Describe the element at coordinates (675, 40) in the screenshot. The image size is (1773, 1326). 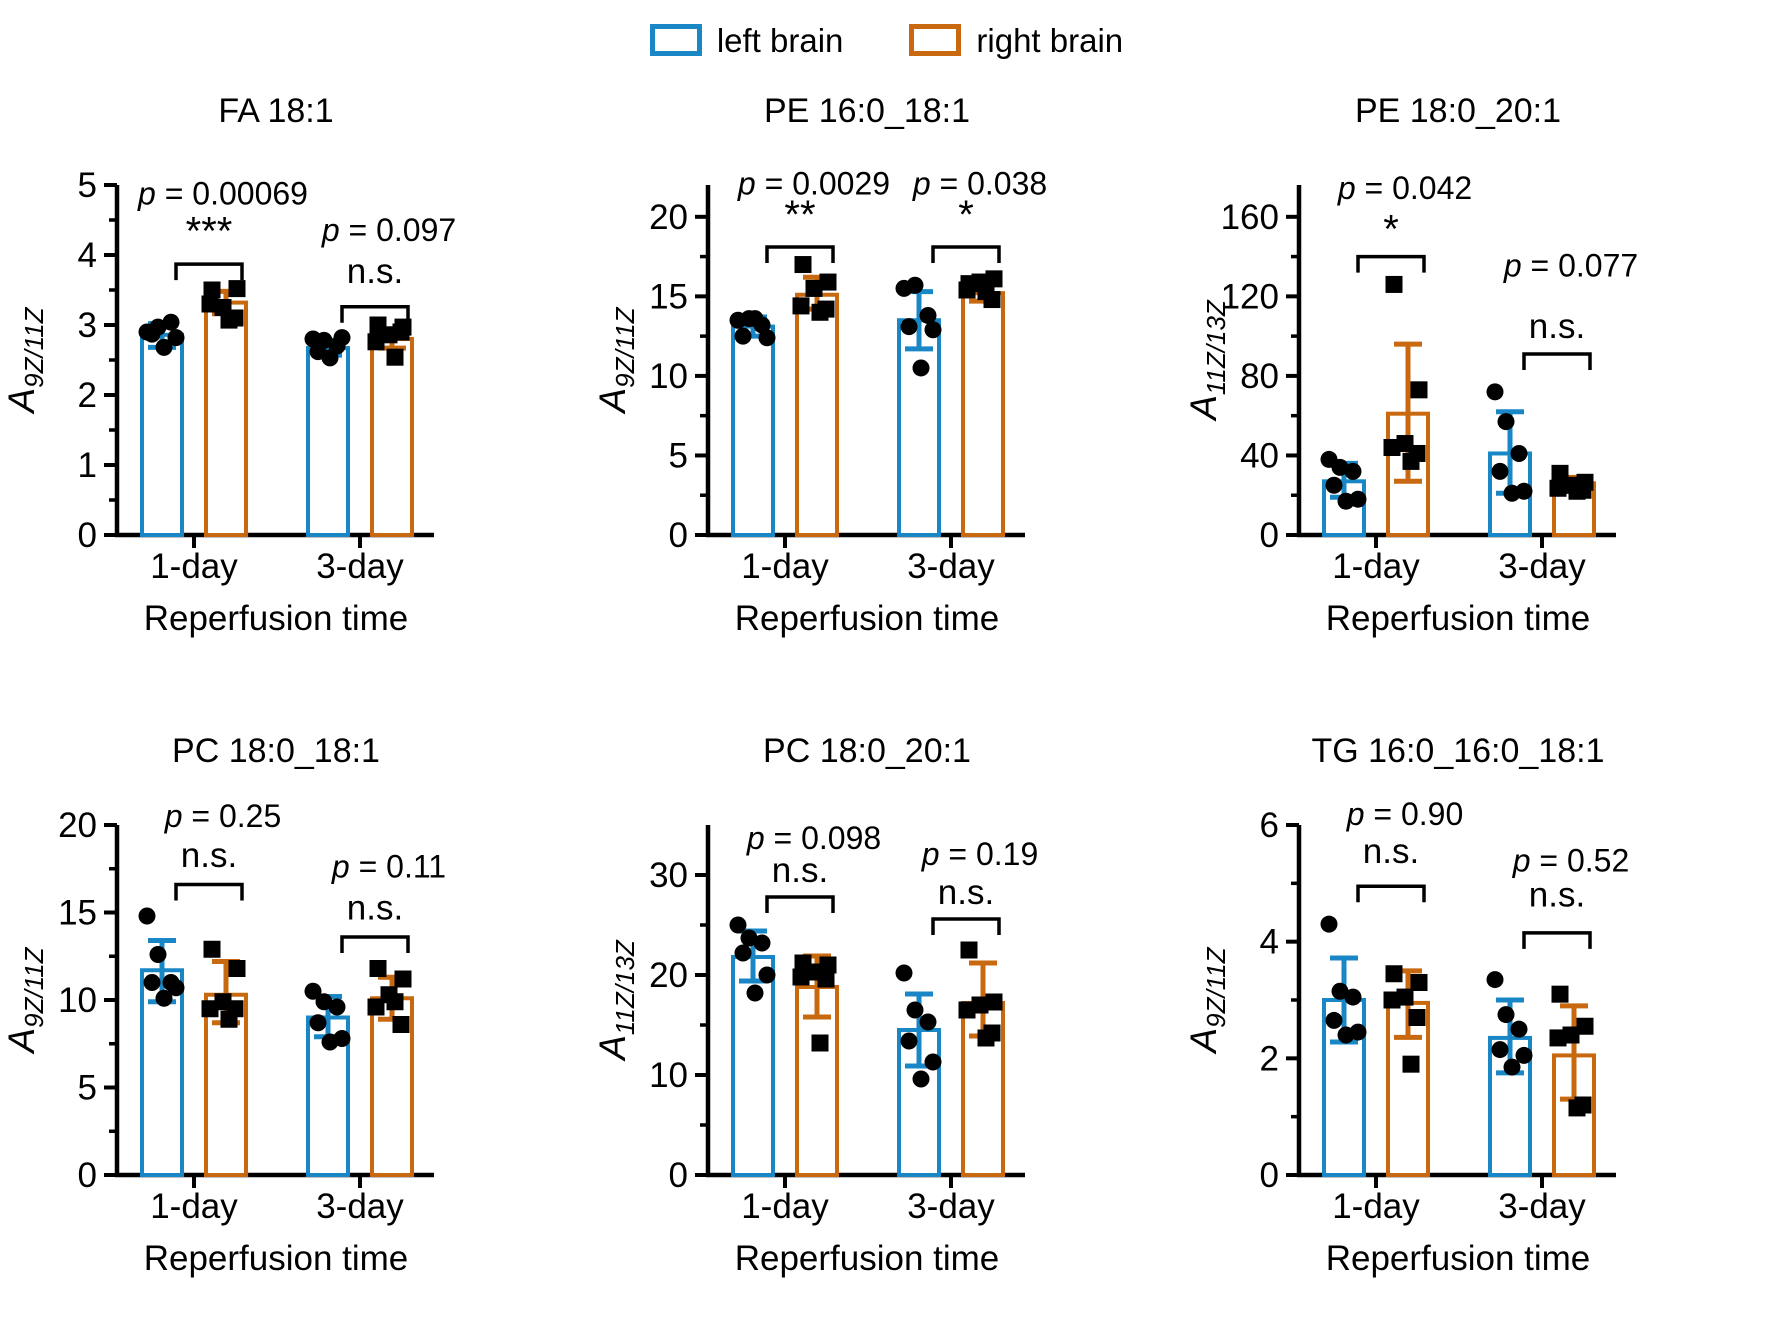
I see `left-brain-swatch` at that location.